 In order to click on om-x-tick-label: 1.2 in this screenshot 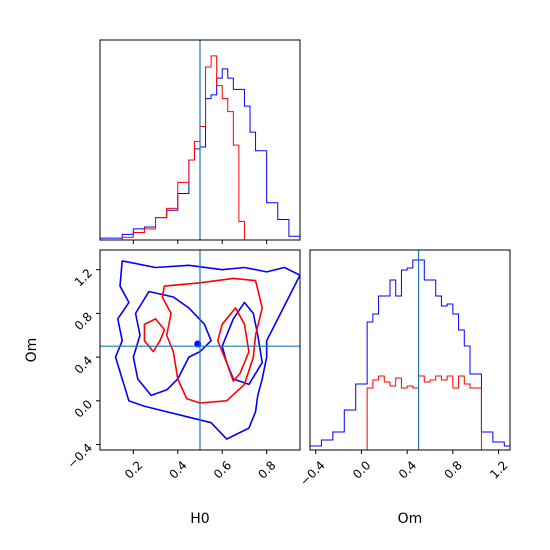, I will do `click(498, 469)`.